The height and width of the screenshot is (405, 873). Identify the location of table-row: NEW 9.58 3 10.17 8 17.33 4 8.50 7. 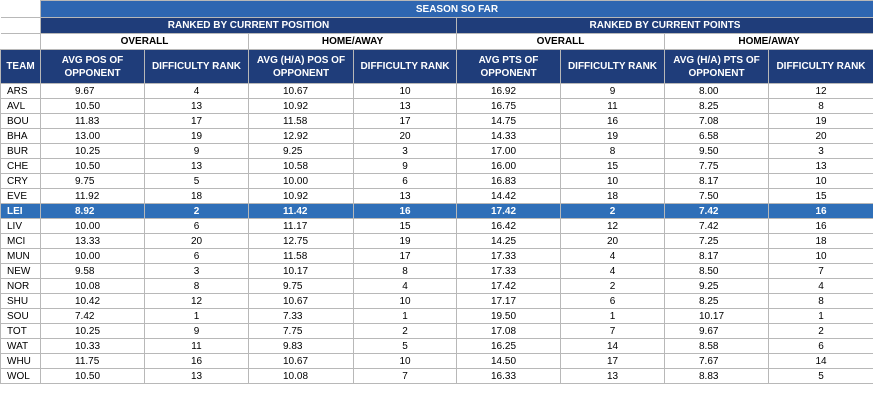
(436, 271).